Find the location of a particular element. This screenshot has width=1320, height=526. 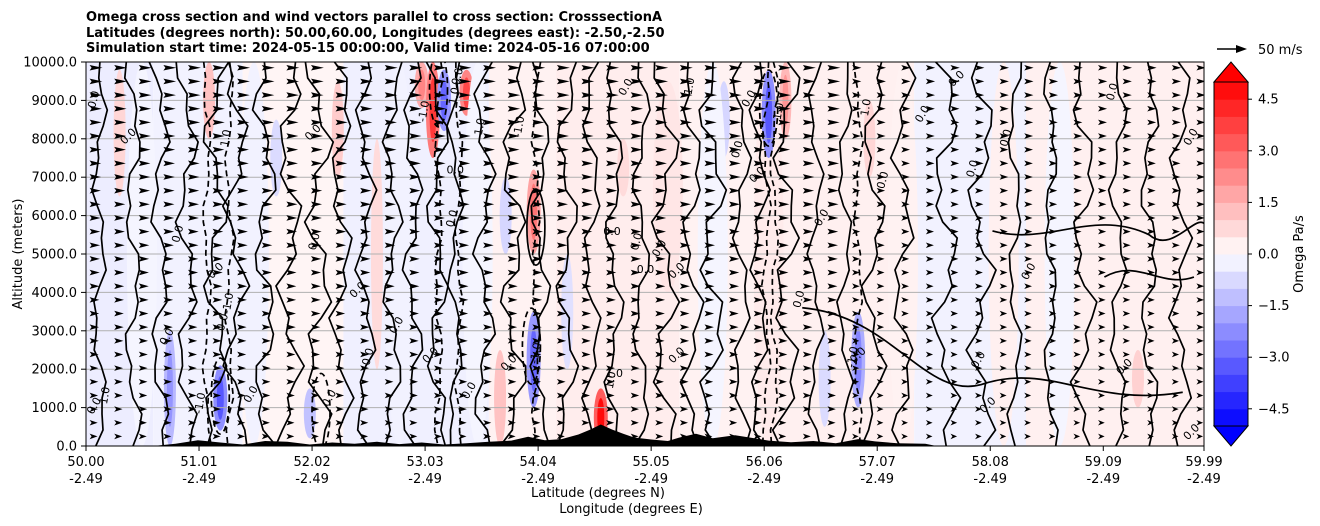

contour-label: 0.0 is located at coordinates (646, 269).